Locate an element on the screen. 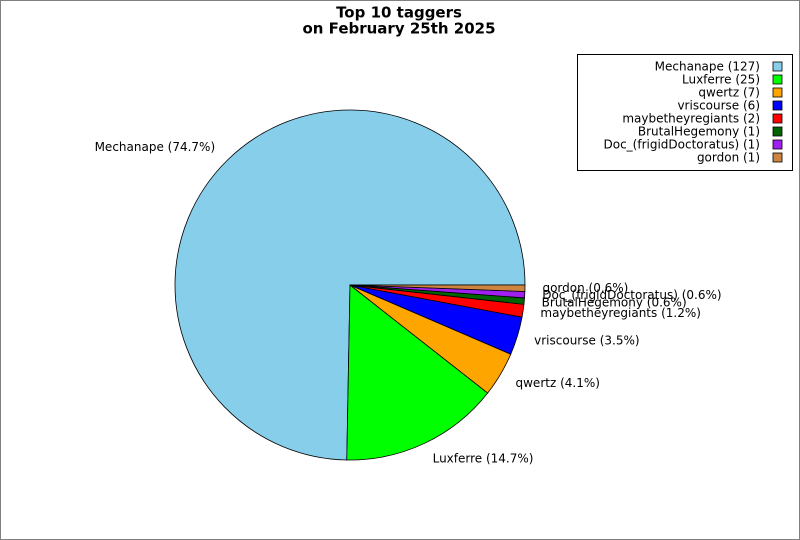 Image resolution: width=800 pixels, height=540 pixels. slice-label: Mechanape (74.7%) is located at coordinates (155, 147).